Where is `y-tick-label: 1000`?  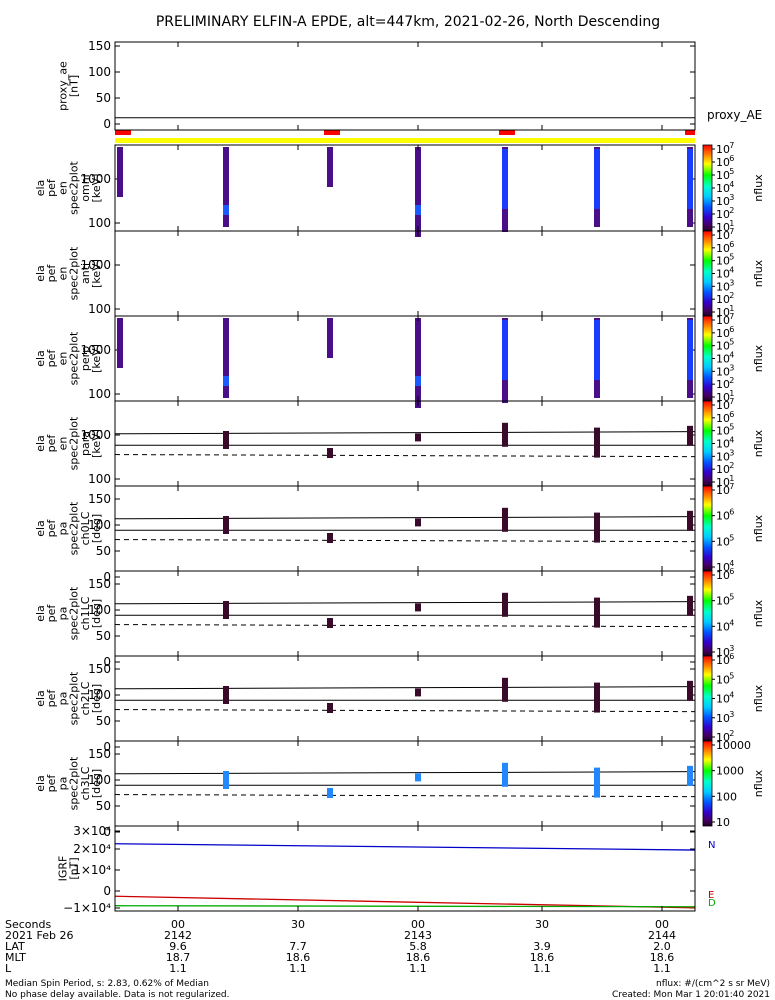 y-tick-label: 1000 is located at coordinates (95, 265).